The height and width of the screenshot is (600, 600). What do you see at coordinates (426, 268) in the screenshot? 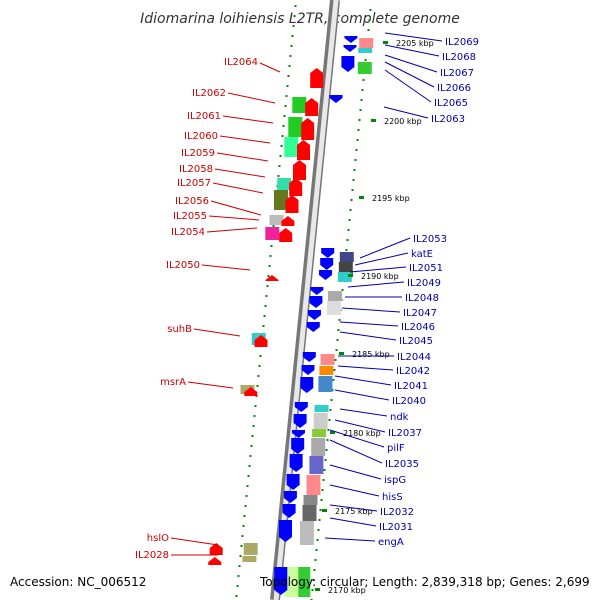
I see `gene-label: IL2051` at bounding box center [426, 268].